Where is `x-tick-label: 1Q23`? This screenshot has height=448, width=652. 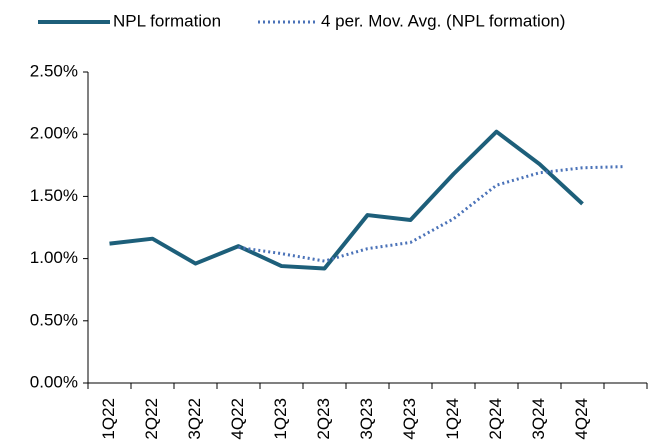 x-tick-label: 1Q23 is located at coordinates (280, 419).